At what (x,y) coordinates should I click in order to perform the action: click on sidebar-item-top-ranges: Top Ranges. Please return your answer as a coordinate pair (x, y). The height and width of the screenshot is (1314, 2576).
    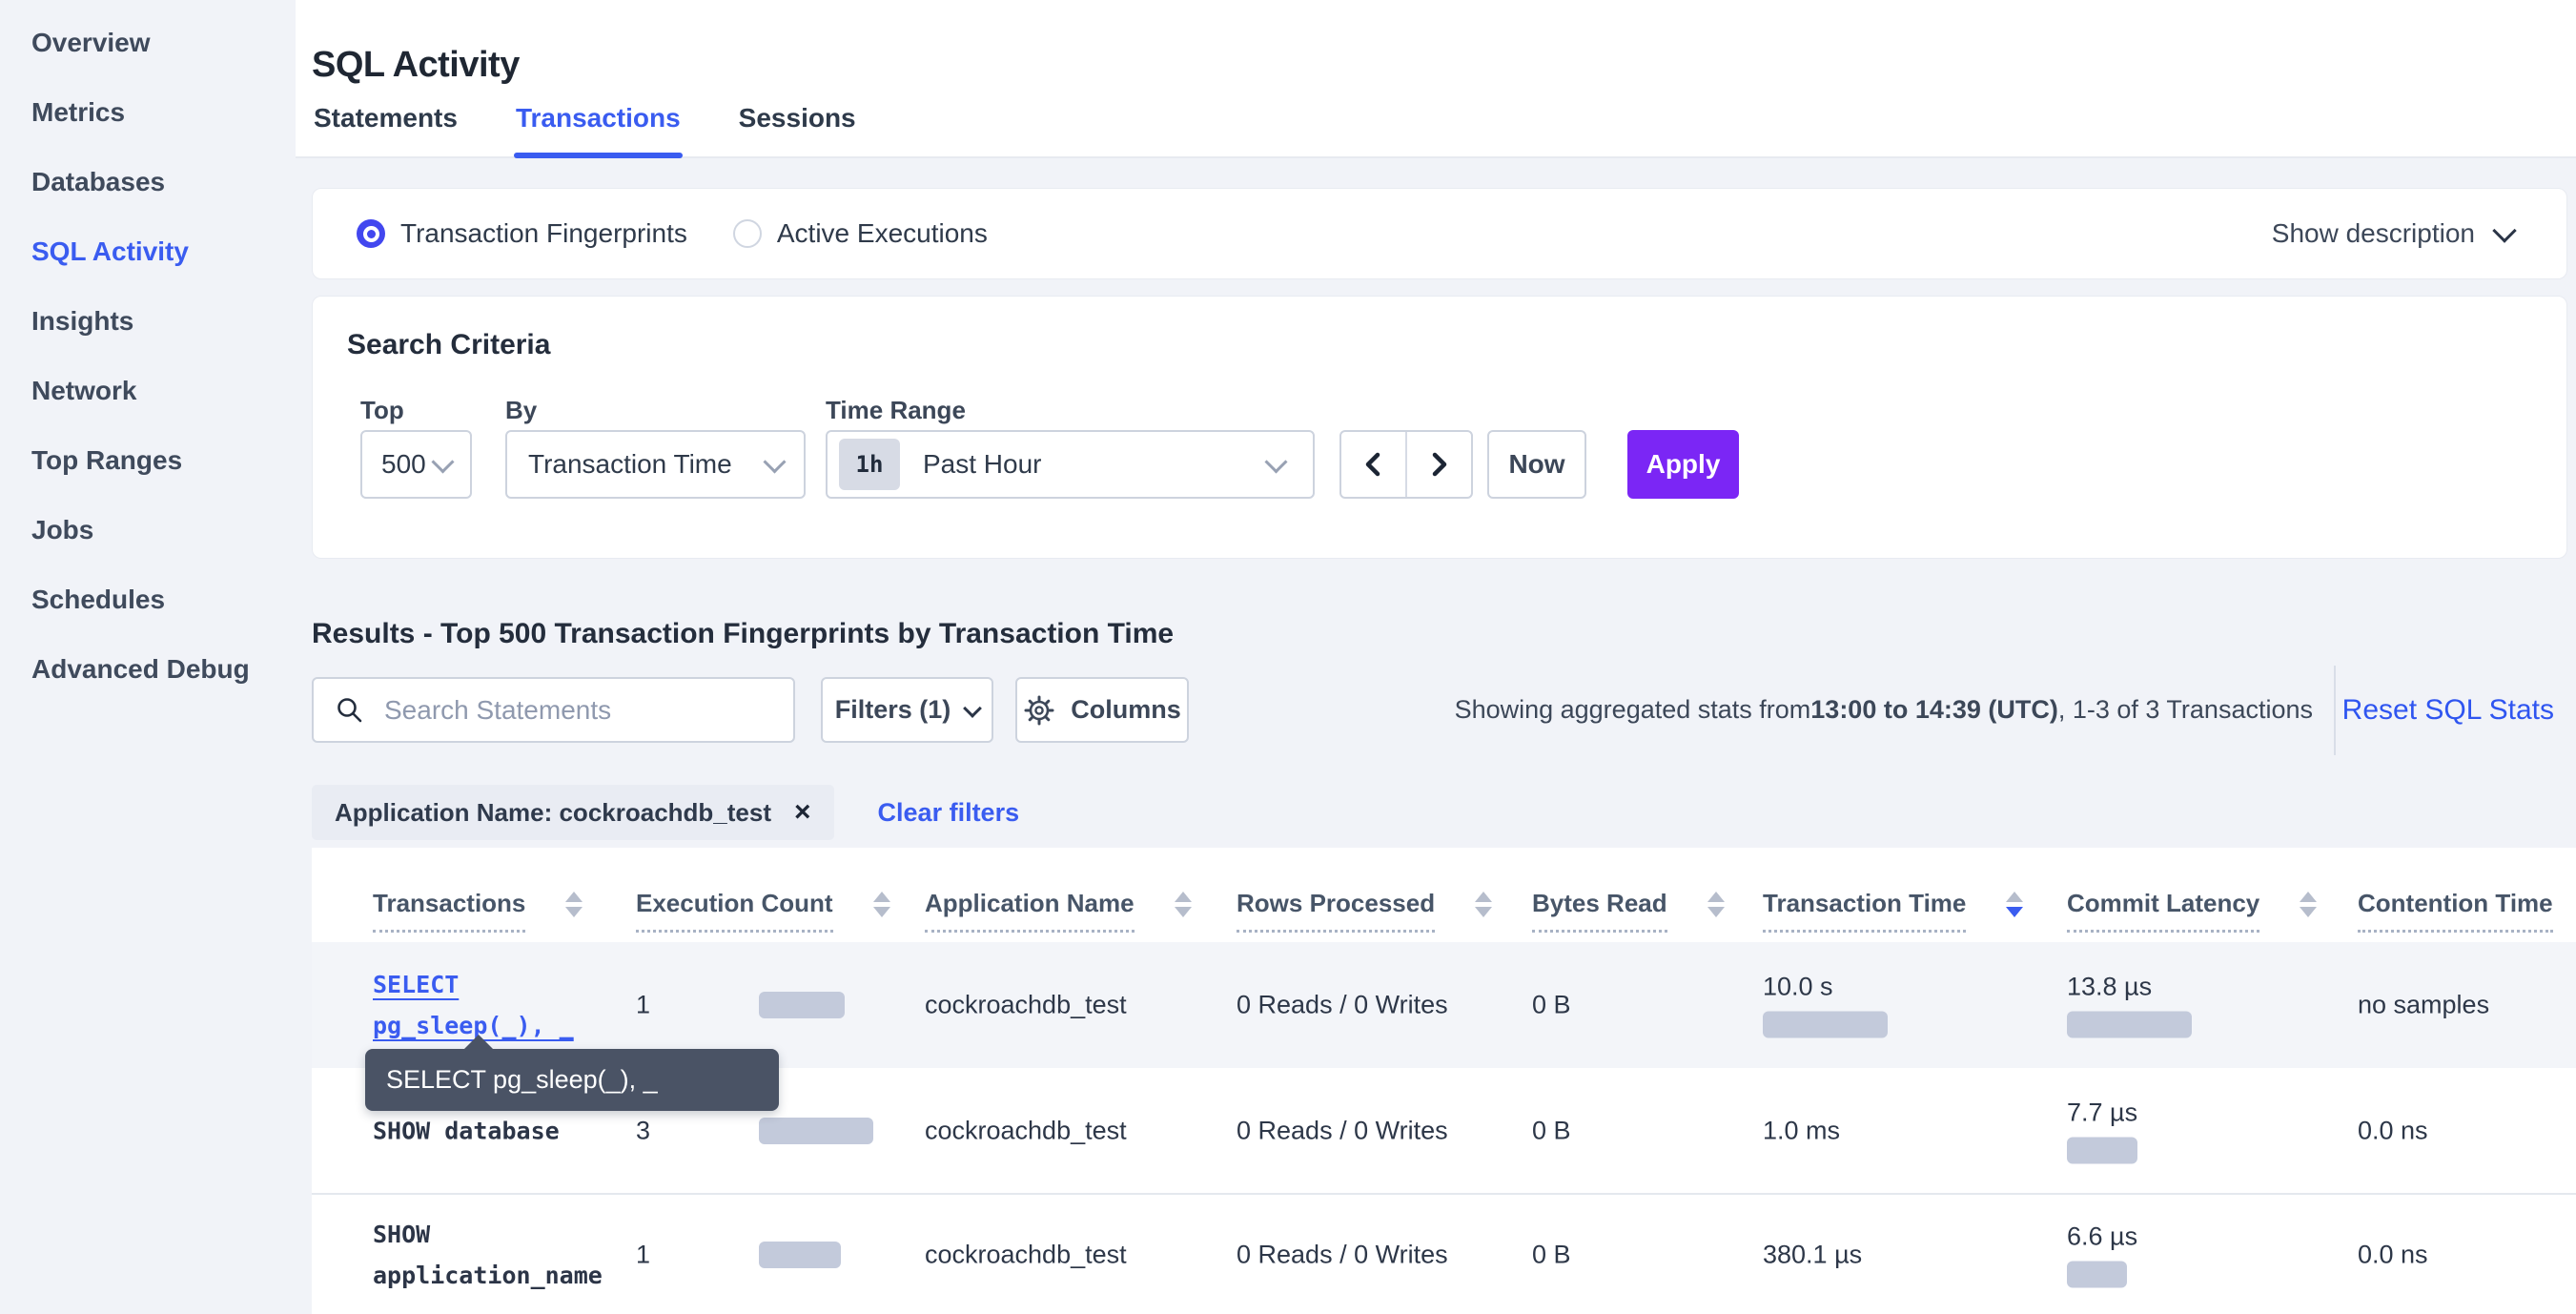
    Looking at the image, I should click on (107, 459).